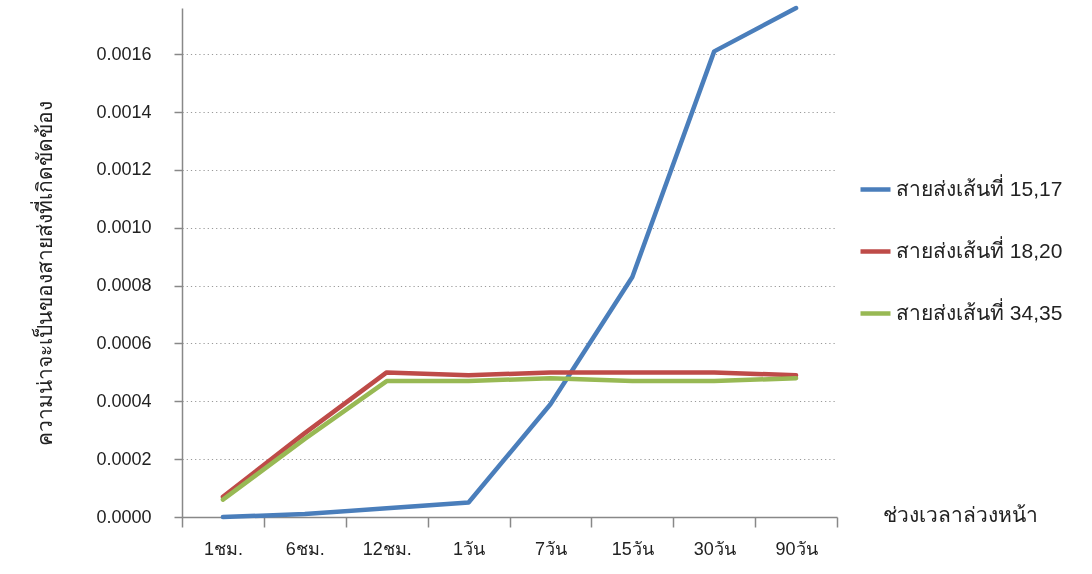 The height and width of the screenshot is (574, 1092). Describe the element at coordinates (124, 169) in the screenshot. I see `y-tick-label: 0.0012` at that location.